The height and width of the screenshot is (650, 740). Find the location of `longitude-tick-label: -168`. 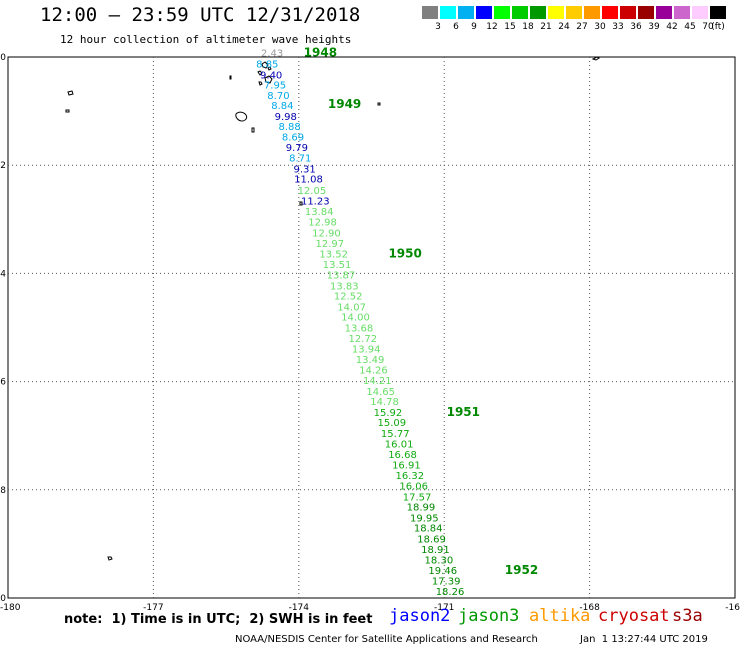

longitude-tick-label: -168 is located at coordinates (589, 608).